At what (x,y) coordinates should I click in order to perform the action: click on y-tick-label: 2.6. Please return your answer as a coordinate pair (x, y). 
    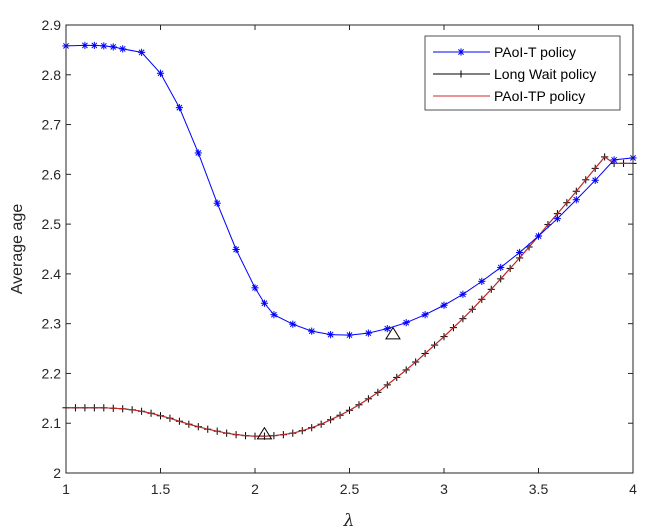
    Looking at the image, I should click on (52, 174).